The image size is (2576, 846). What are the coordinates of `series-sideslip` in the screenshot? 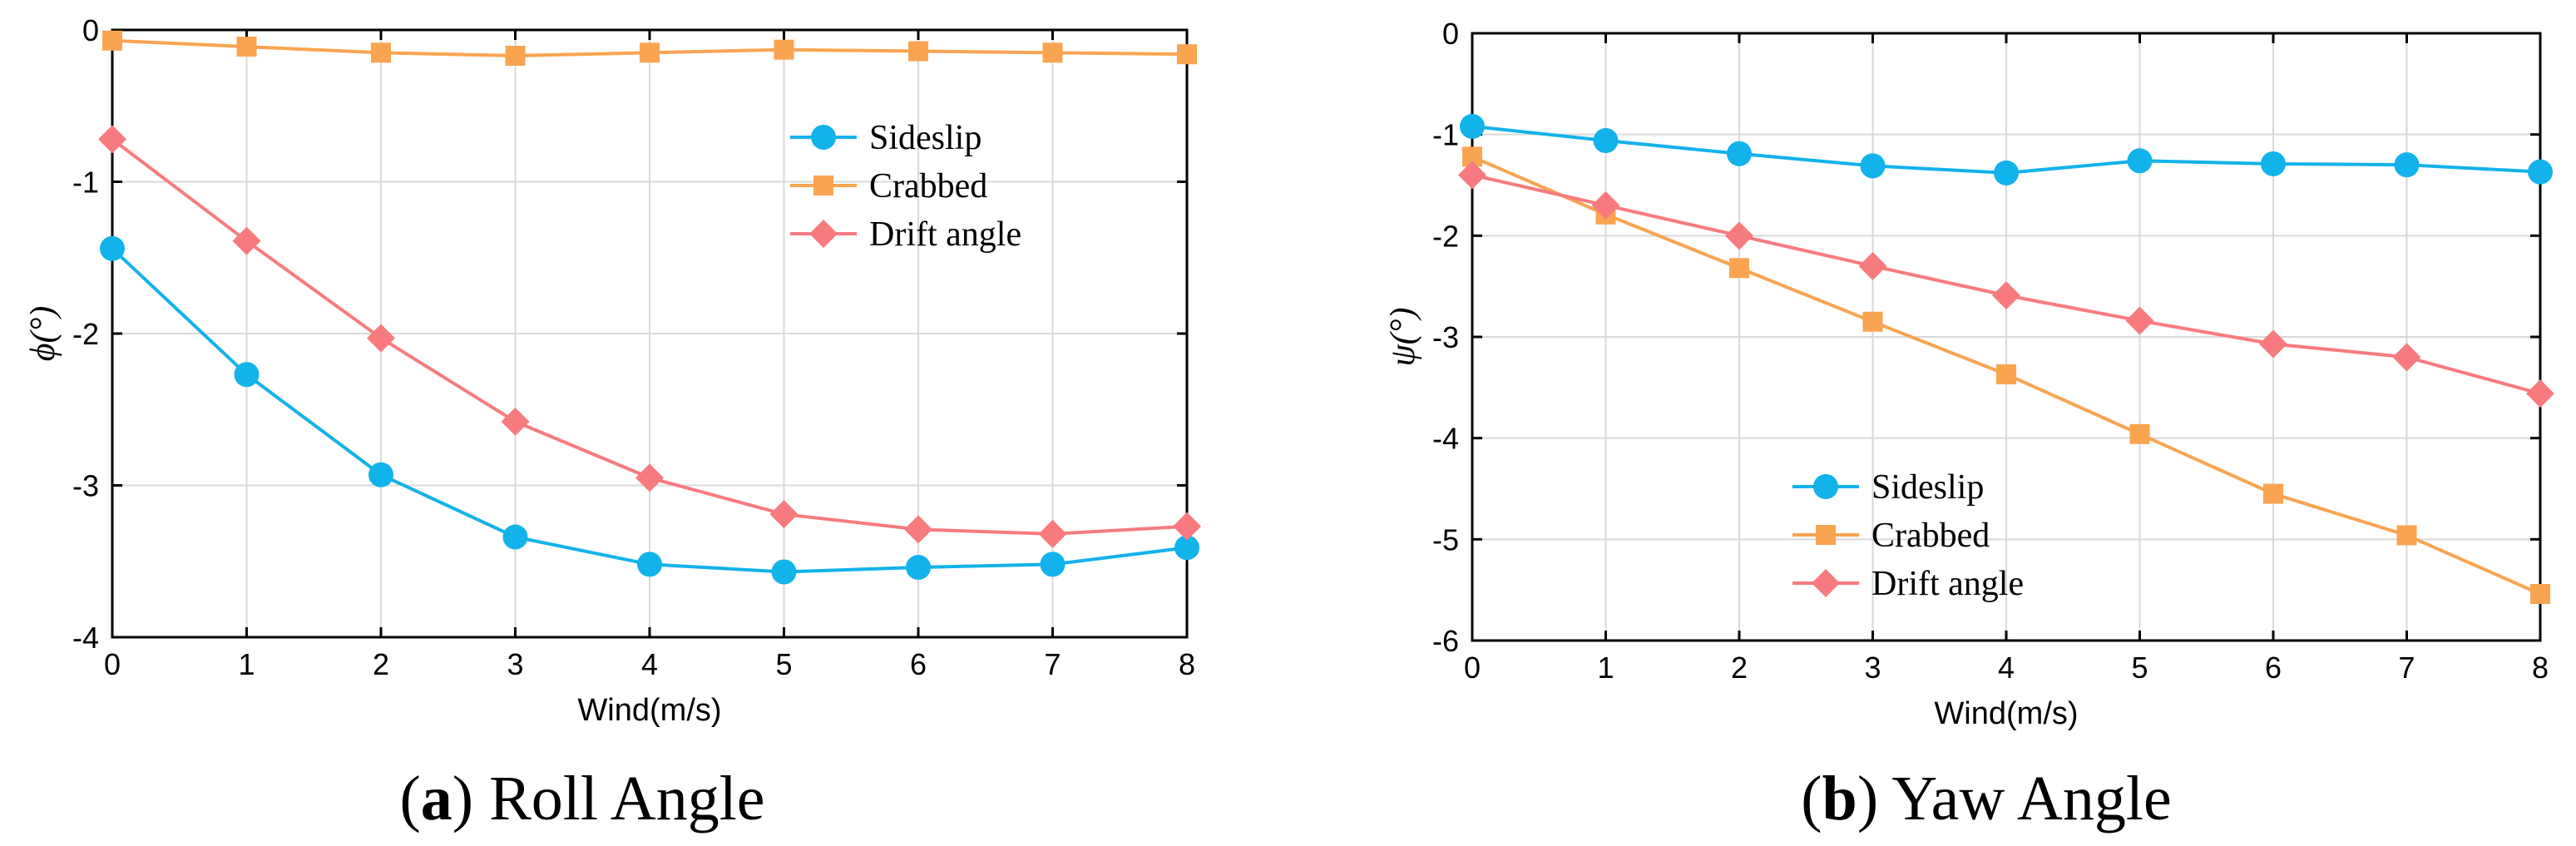 It's located at (2006, 149).